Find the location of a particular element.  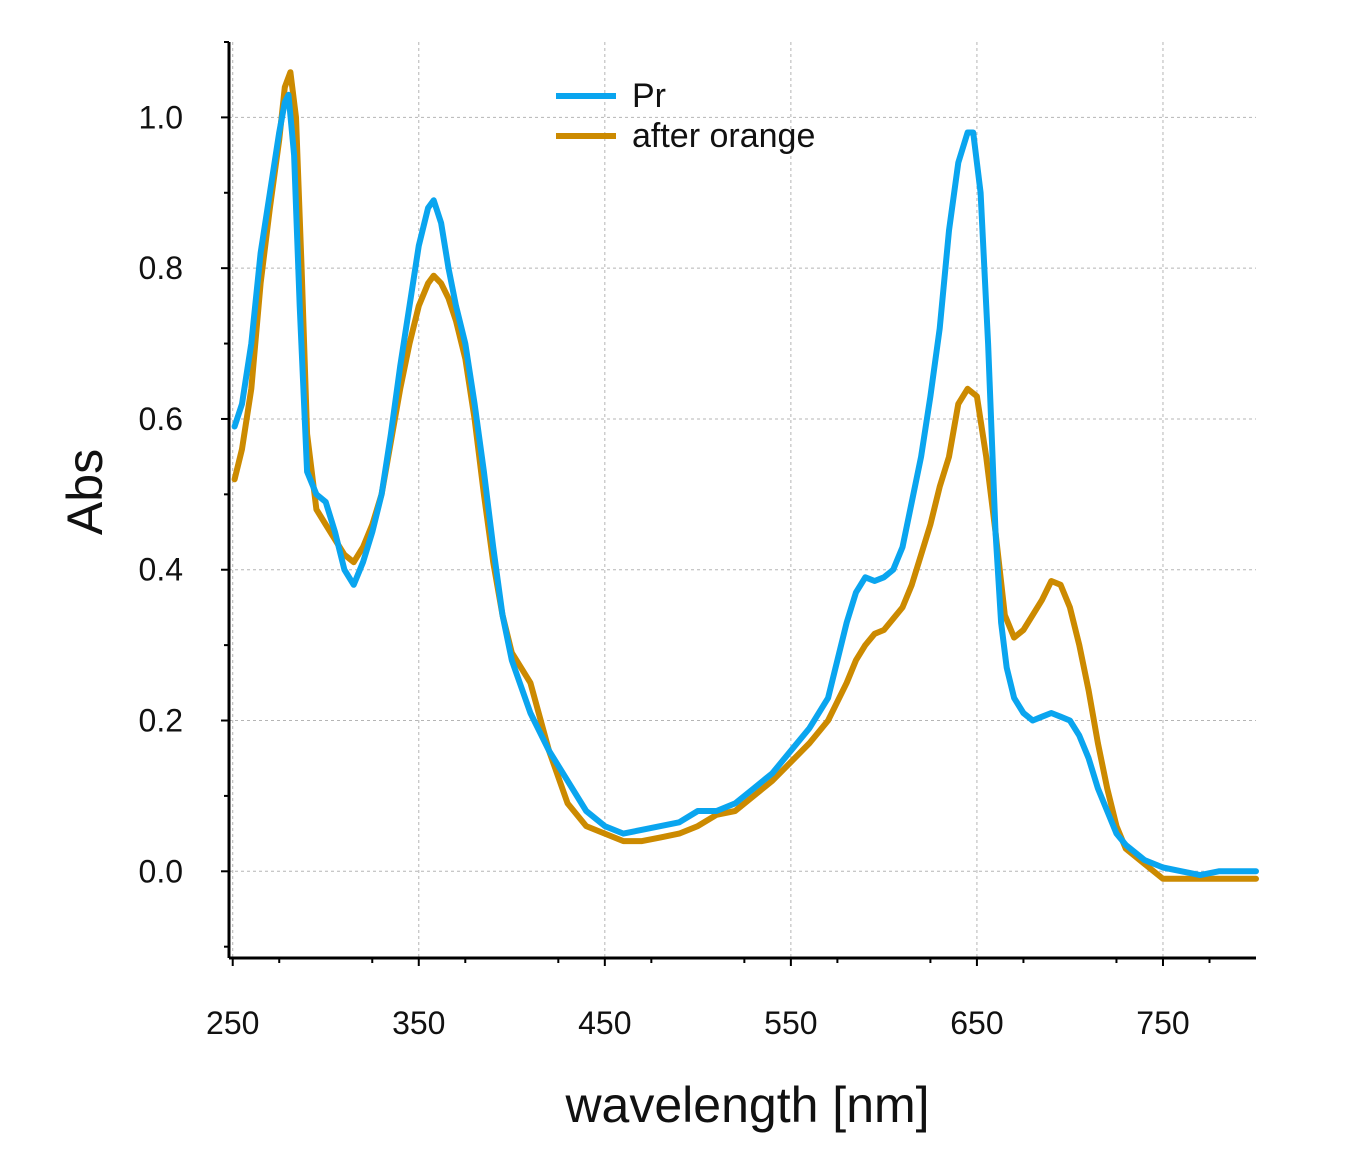

x-tick-label: 250 is located at coordinates (232, 1023).